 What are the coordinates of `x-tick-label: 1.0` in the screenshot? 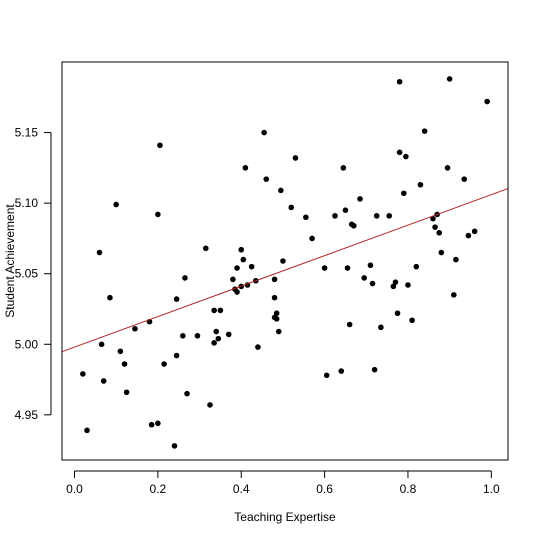 It's located at (491, 489).